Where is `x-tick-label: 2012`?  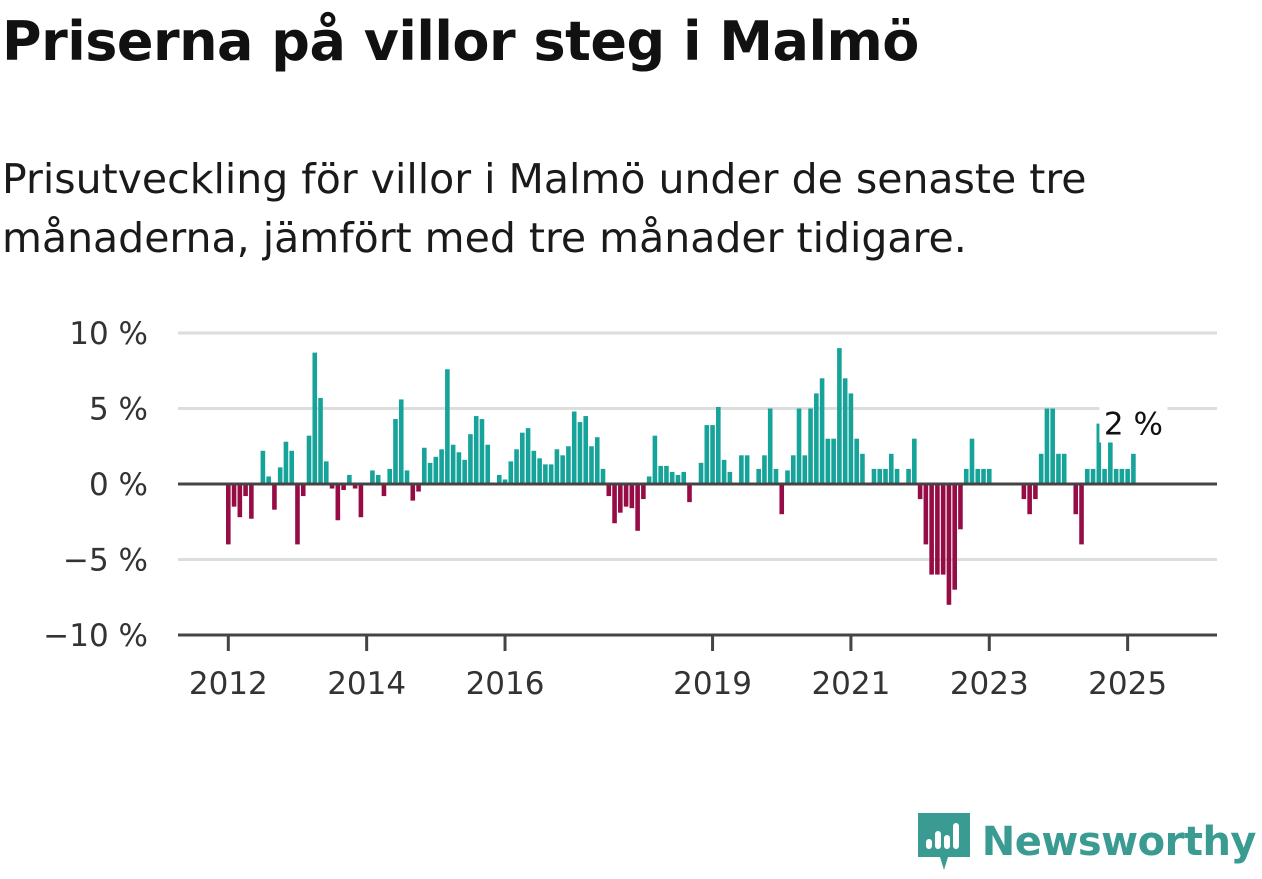 x-tick-label: 2012 is located at coordinates (228, 683).